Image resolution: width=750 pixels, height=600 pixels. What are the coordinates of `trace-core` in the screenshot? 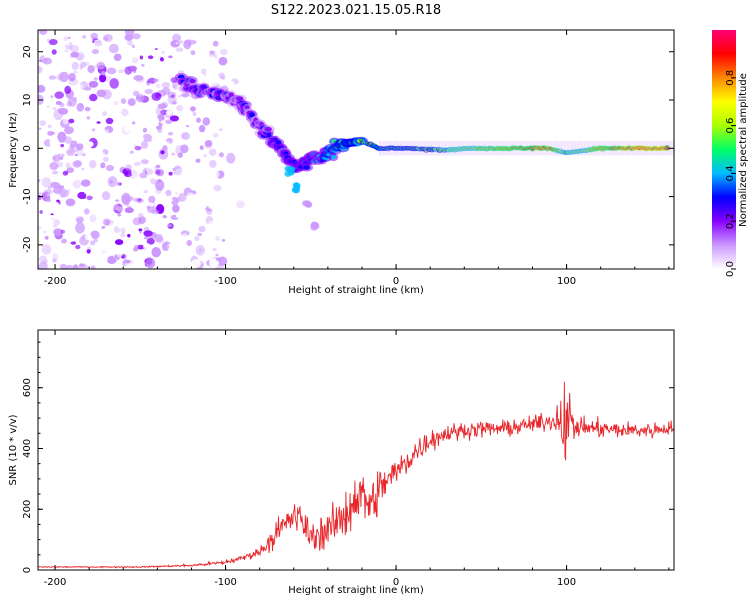 It's located at (333, 157).